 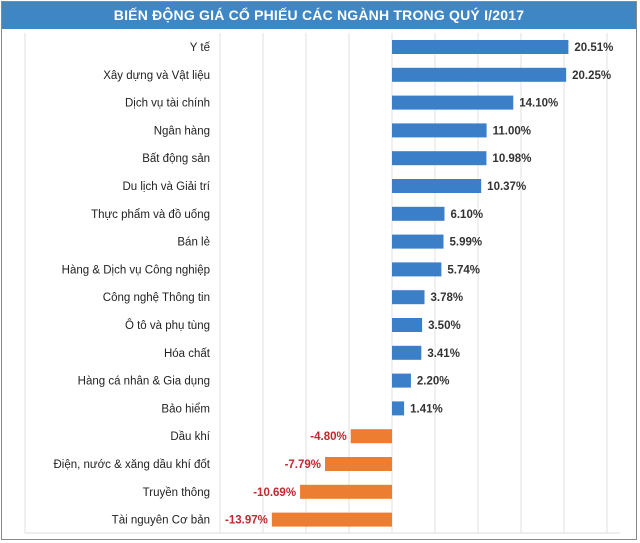 I want to click on category-label: Du lịch và Giải trí, so click(x=166, y=187).